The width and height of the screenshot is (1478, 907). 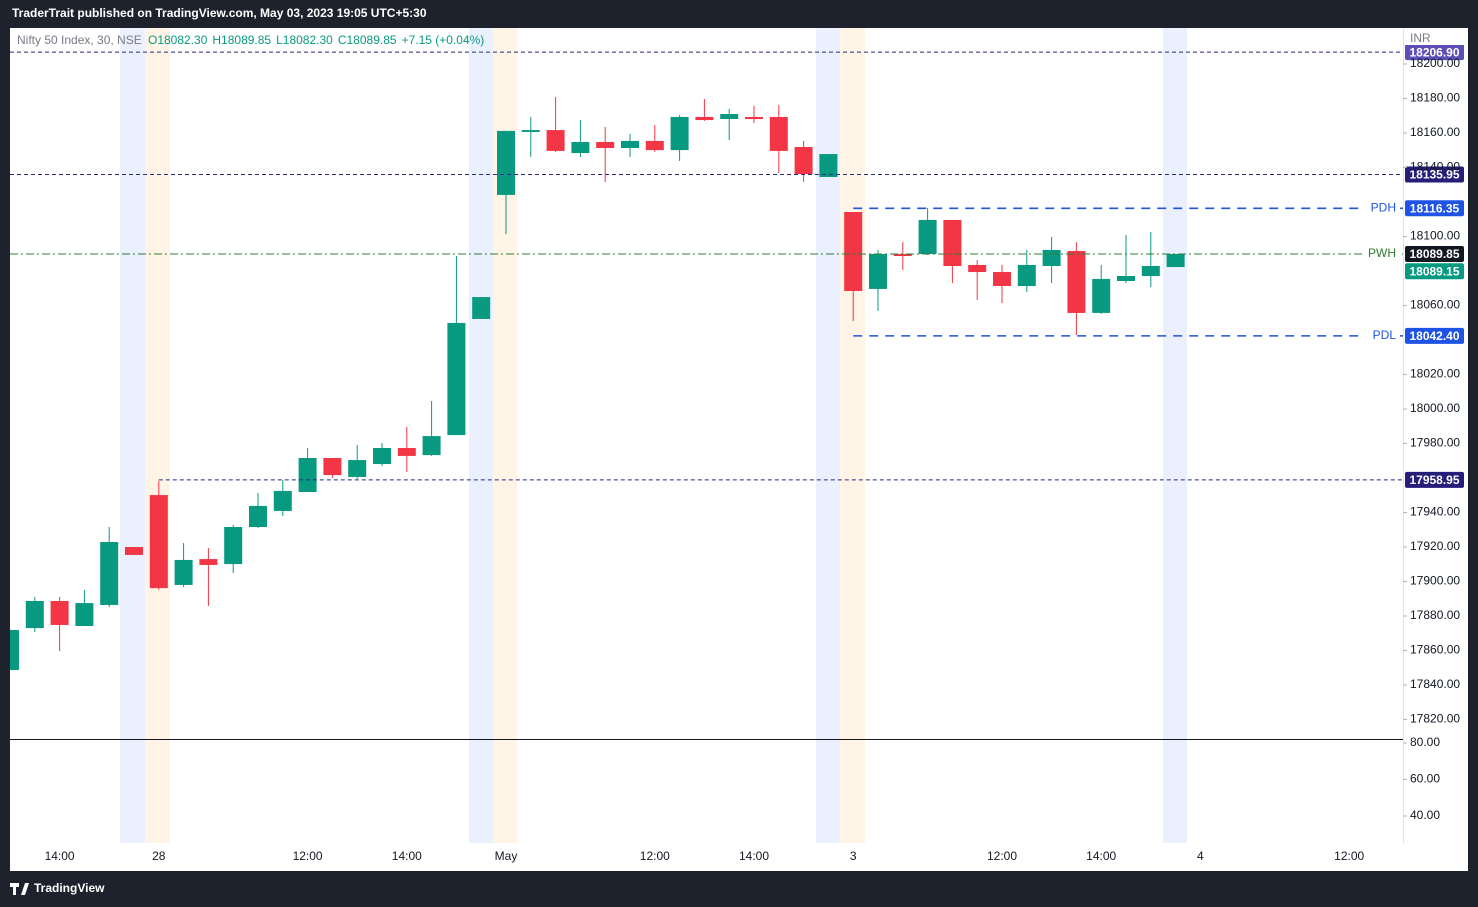 I want to click on price-badge-label: 18135.95, so click(x=1434, y=175).